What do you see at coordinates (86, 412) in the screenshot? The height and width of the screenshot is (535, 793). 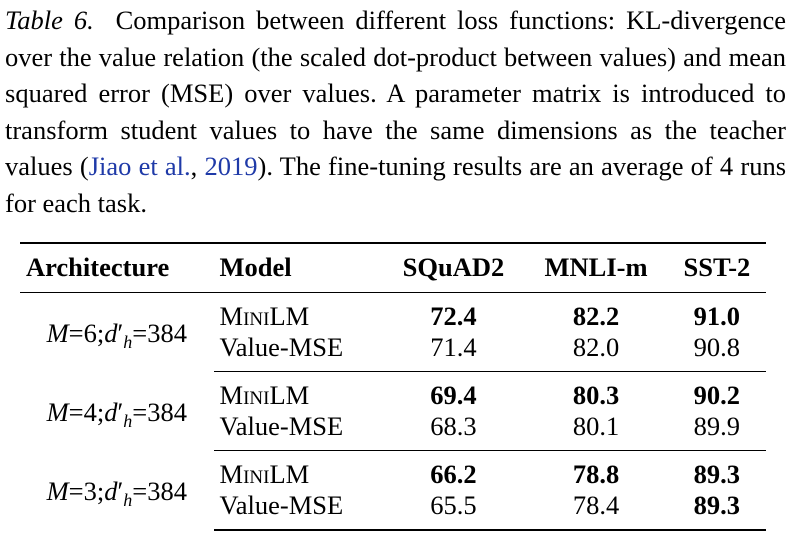 I see `arch-m-value: =4;` at bounding box center [86, 412].